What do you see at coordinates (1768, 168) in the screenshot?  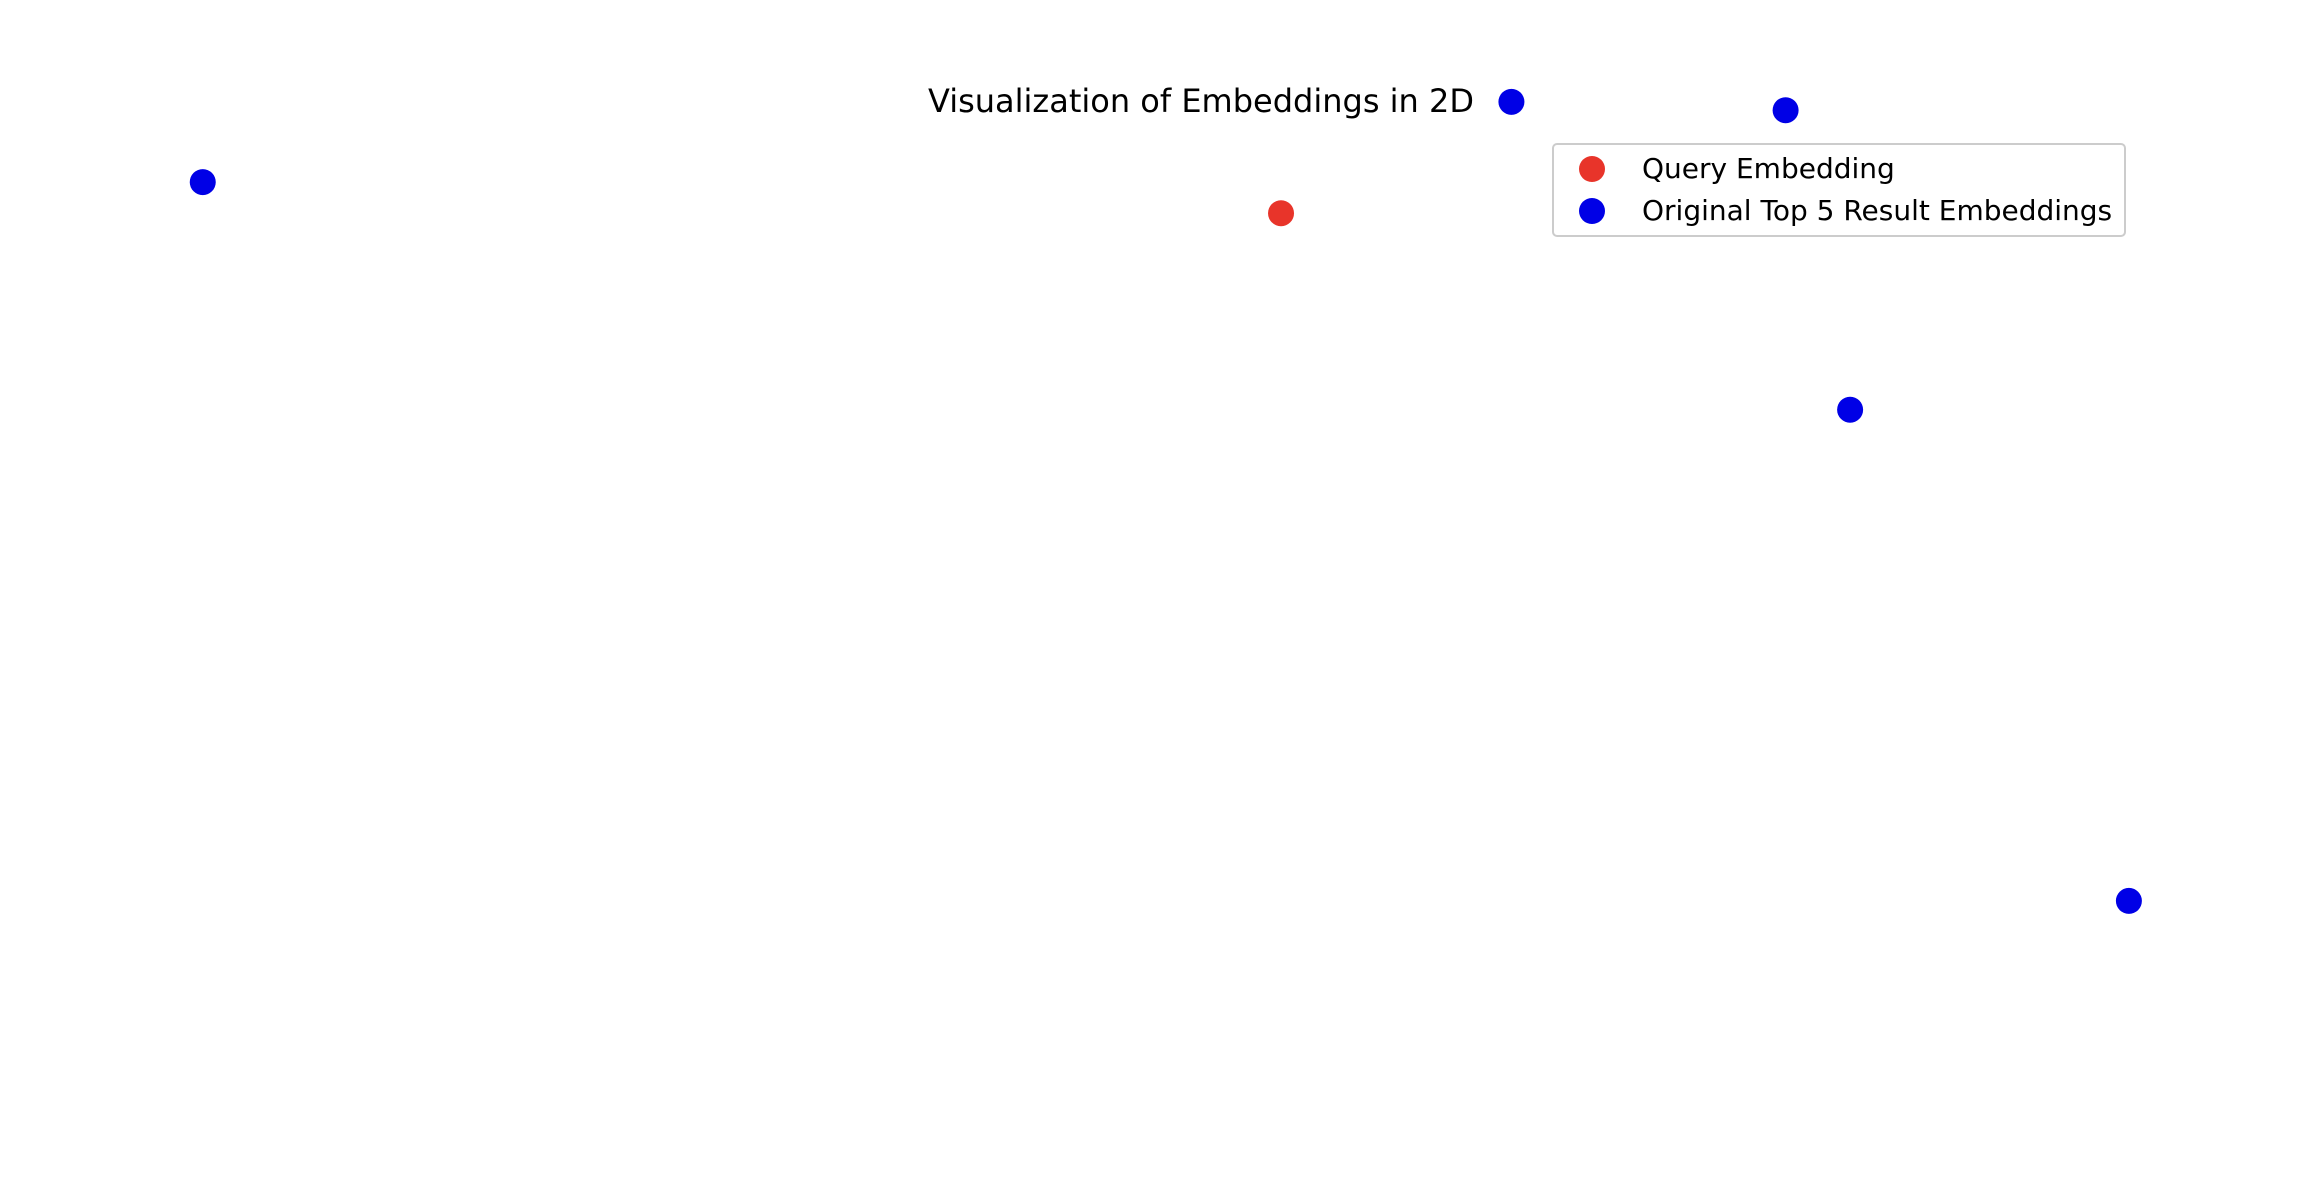 I see `legend-label-query: Query Embedding` at bounding box center [1768, 168].